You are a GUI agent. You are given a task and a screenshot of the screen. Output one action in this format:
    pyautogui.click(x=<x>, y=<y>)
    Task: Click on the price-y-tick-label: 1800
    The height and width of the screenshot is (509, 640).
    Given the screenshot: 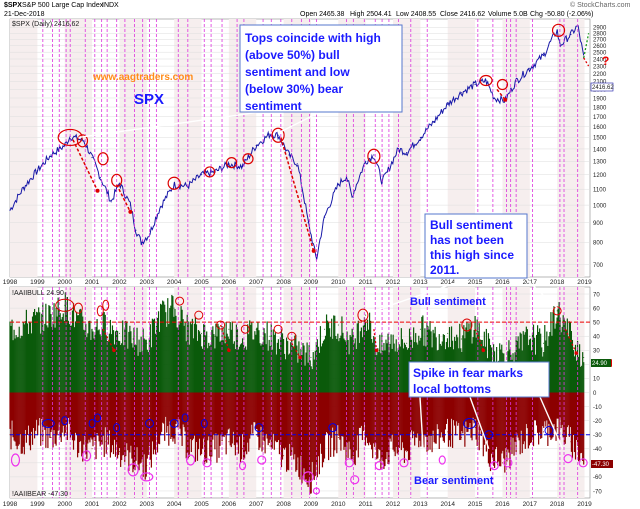 What is the action you would take?
    pyautogui.click(x=600, y=108)
    